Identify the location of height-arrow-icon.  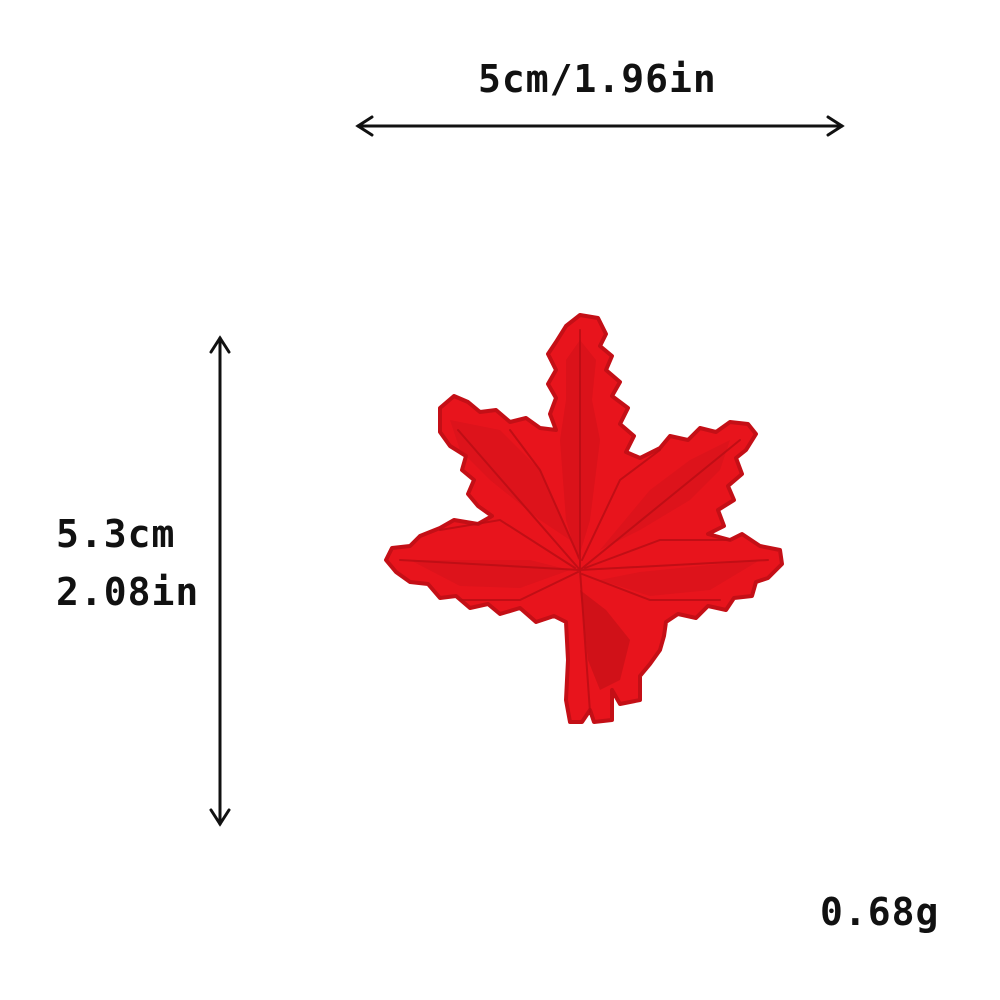
(220, 581).